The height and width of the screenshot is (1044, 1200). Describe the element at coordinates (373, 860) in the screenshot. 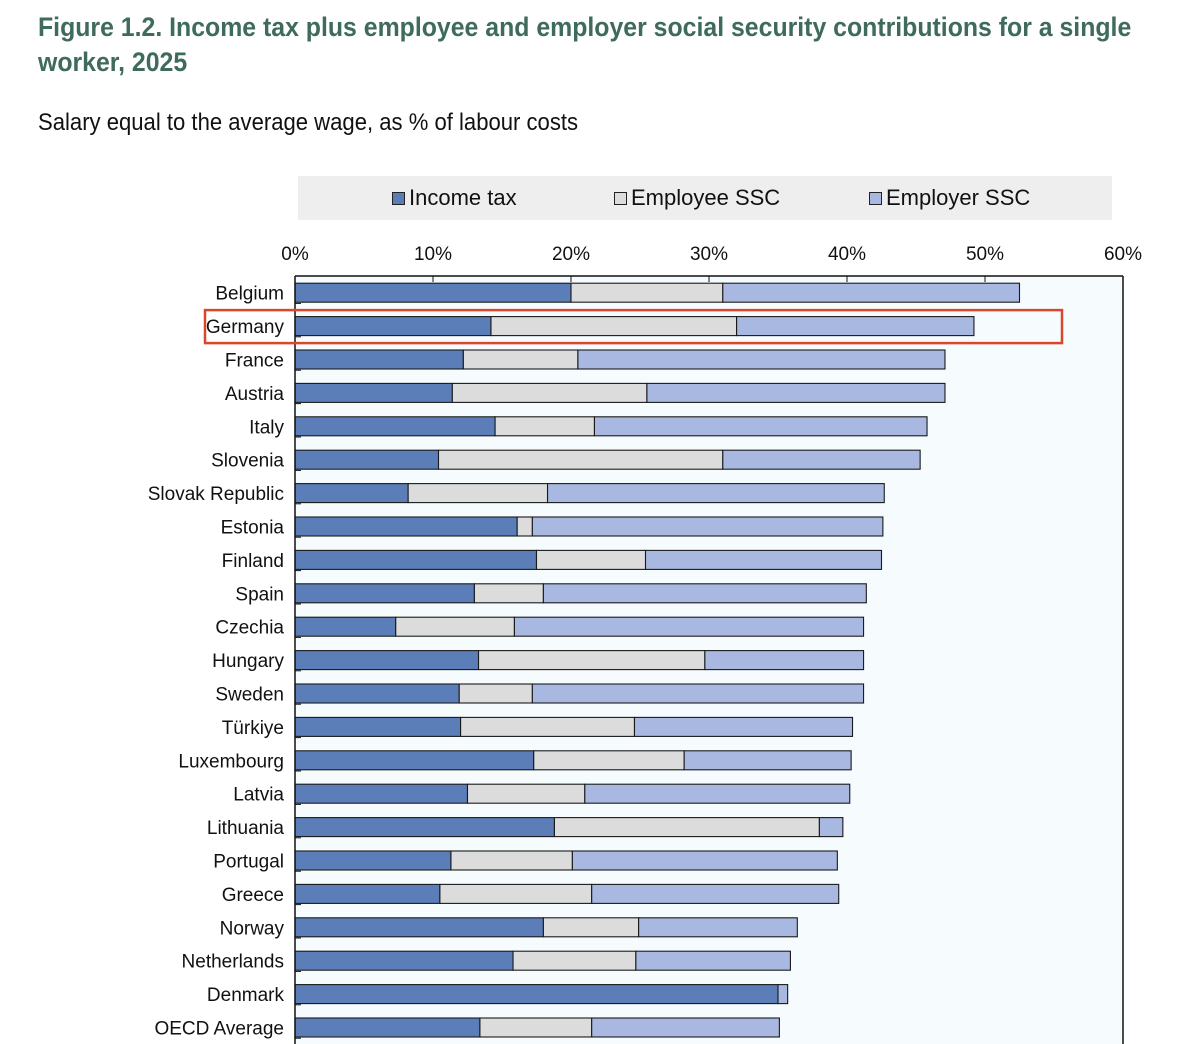

I see `bar-portugal-income-tax` at that location.